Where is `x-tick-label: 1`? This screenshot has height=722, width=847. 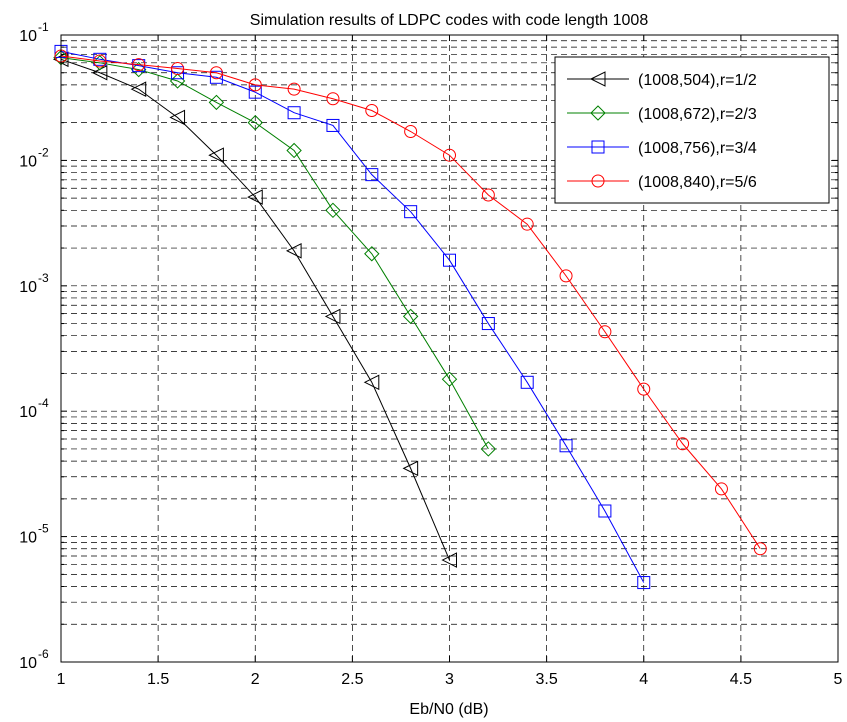
x-tick-label: 1 is located at coordinates (61, 679).